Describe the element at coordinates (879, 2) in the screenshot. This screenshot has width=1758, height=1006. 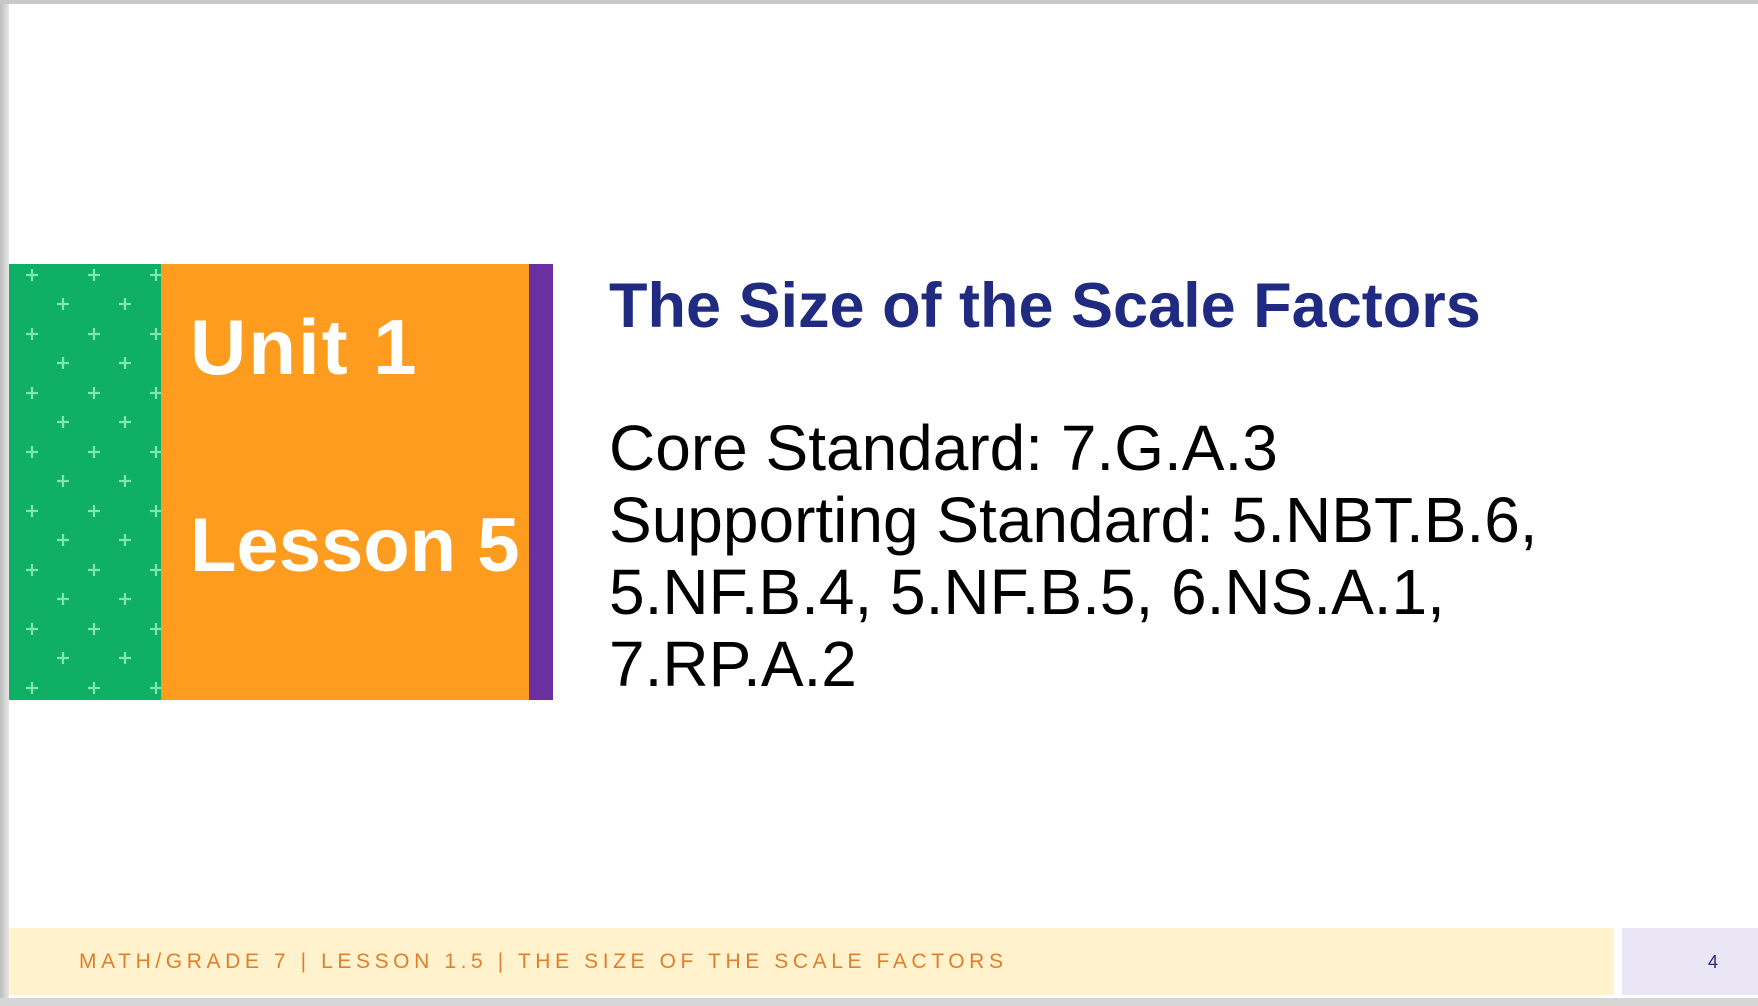
I see `window-frame-top` at that location.